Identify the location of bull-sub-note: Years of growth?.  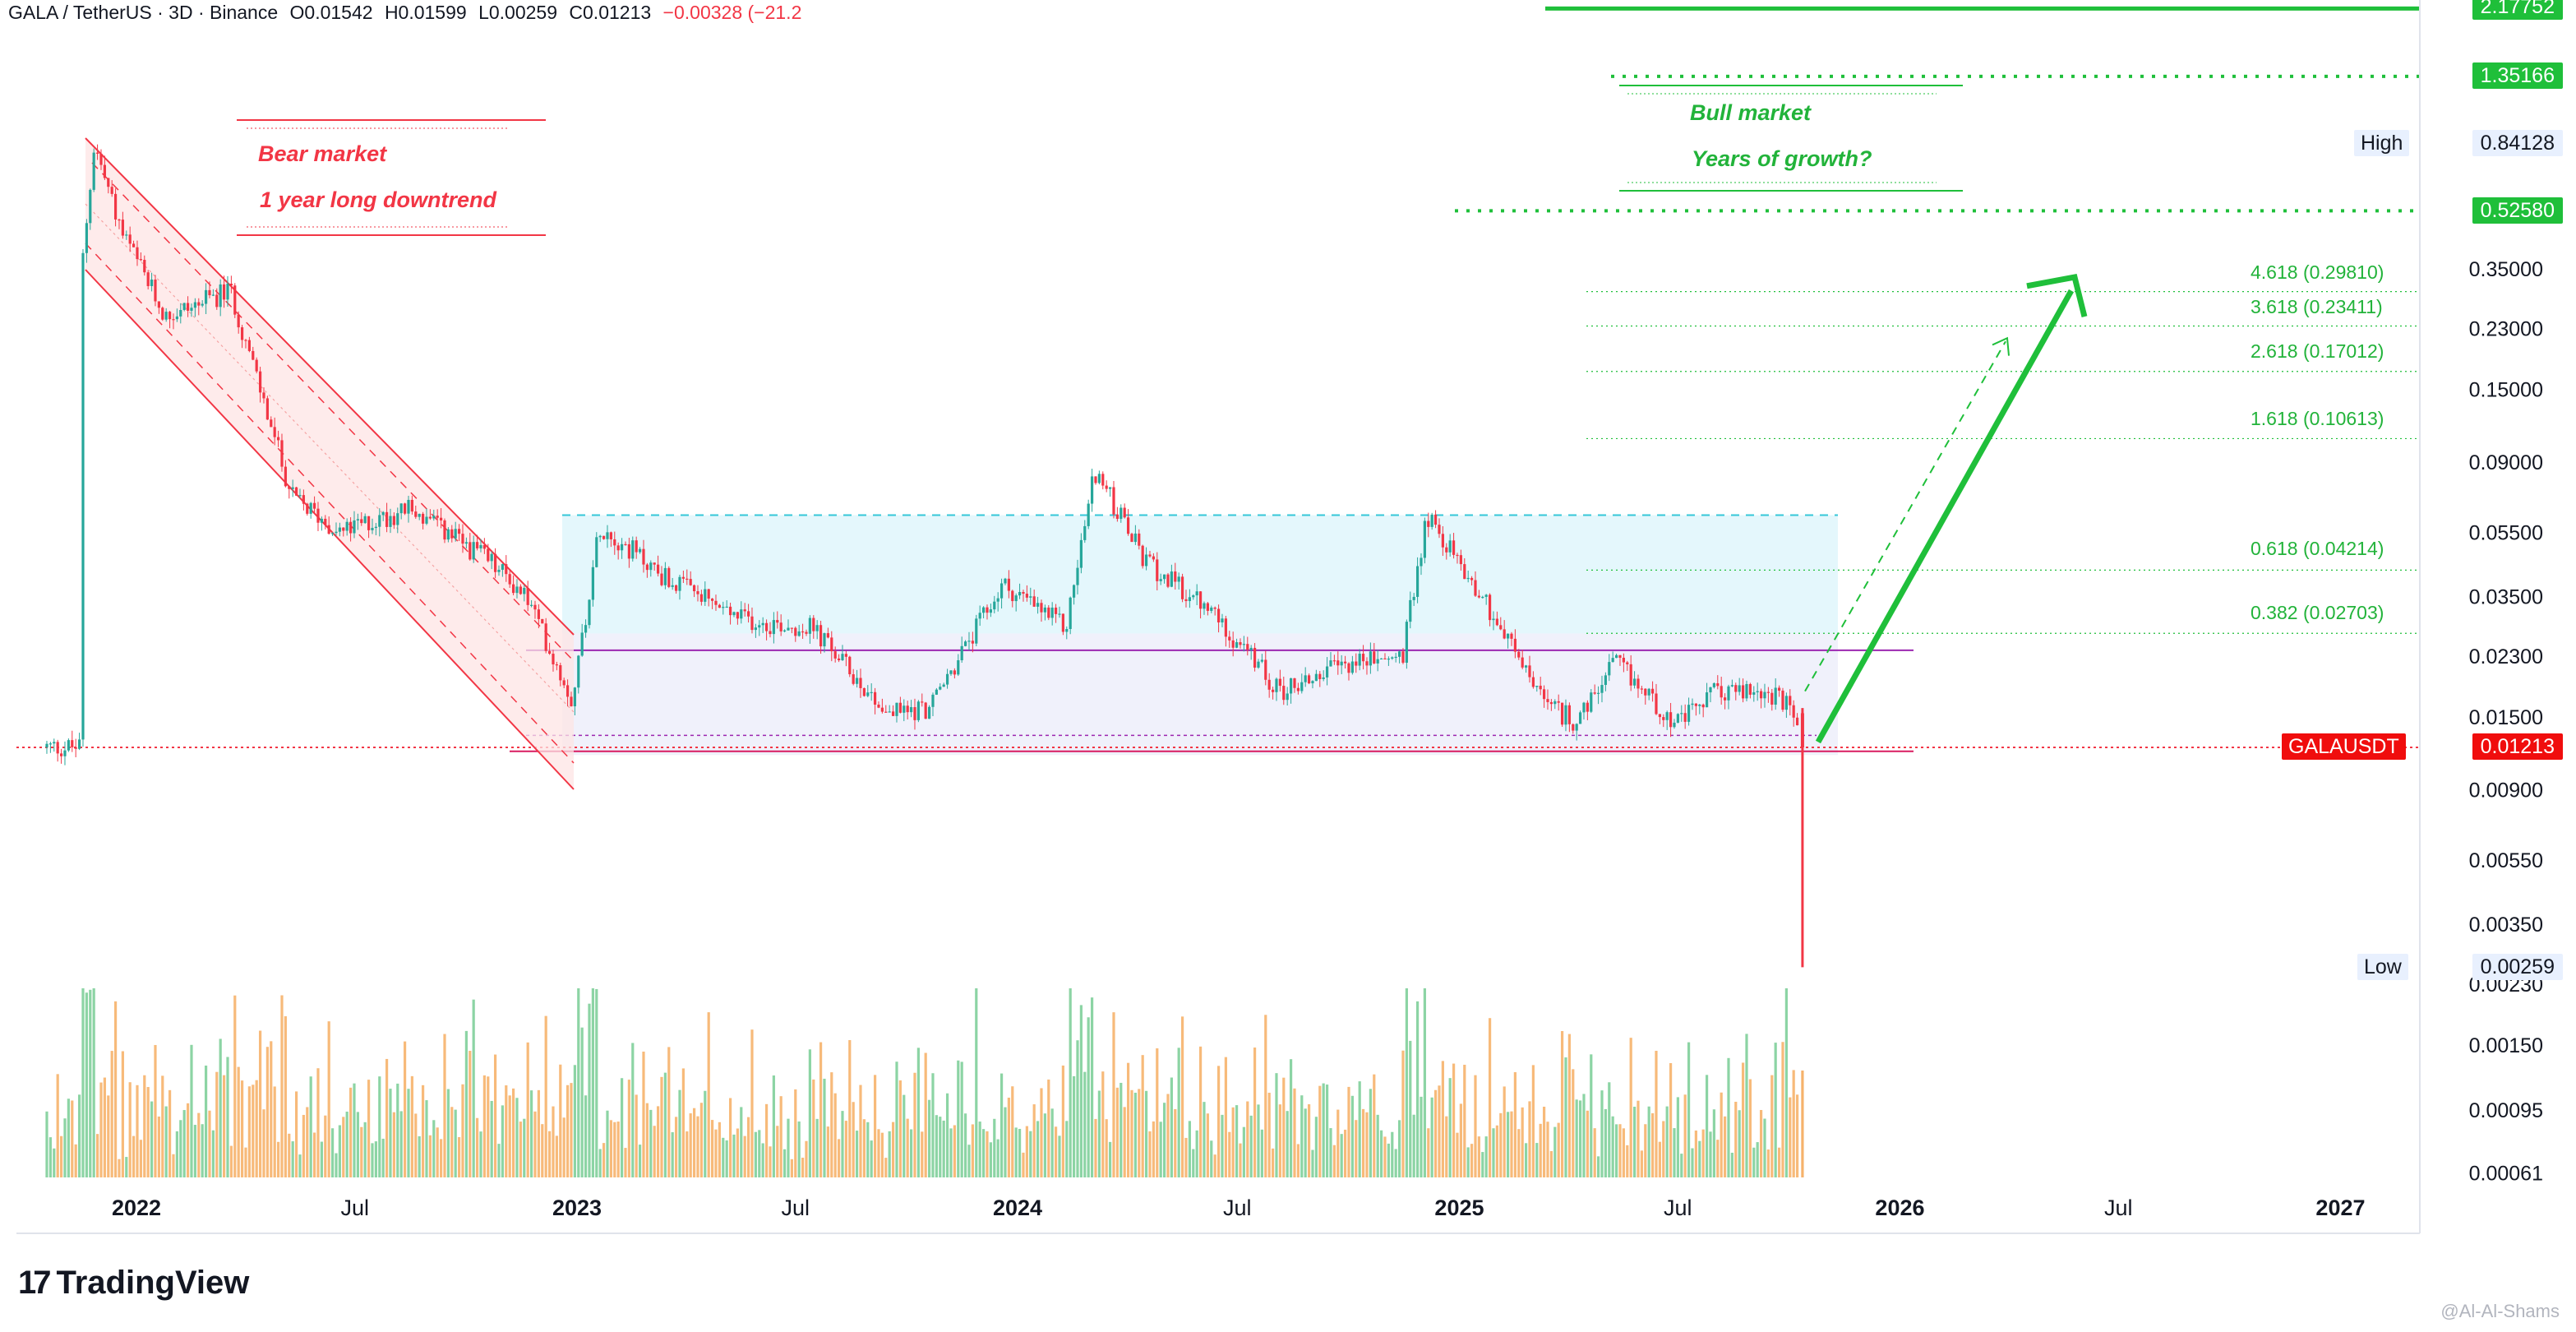
(1782, 158).